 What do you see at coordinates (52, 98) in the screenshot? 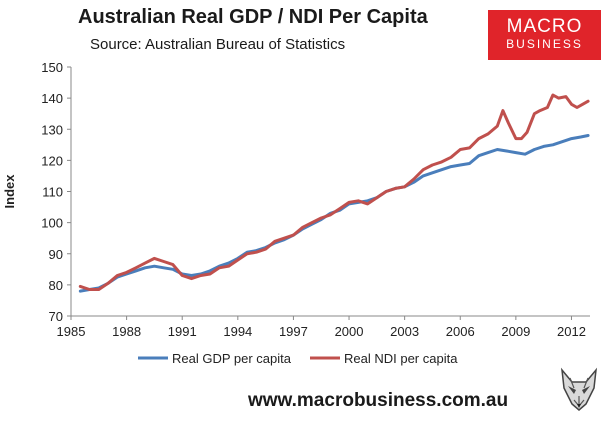
I see `y-tick-label: 140` at bounding box center [52, 98].